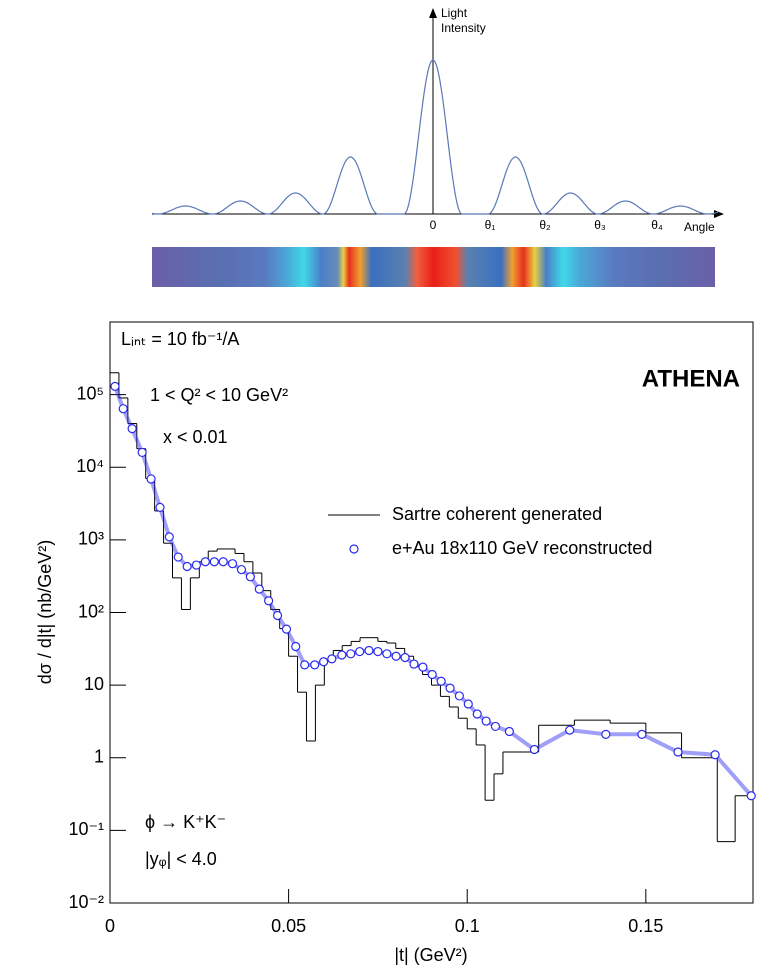 The image size is (777, 971). What do you see at coordinates (463, 28) in the screenshot?
I see `axis-label: Intensity` at bounding box center [463, 28].